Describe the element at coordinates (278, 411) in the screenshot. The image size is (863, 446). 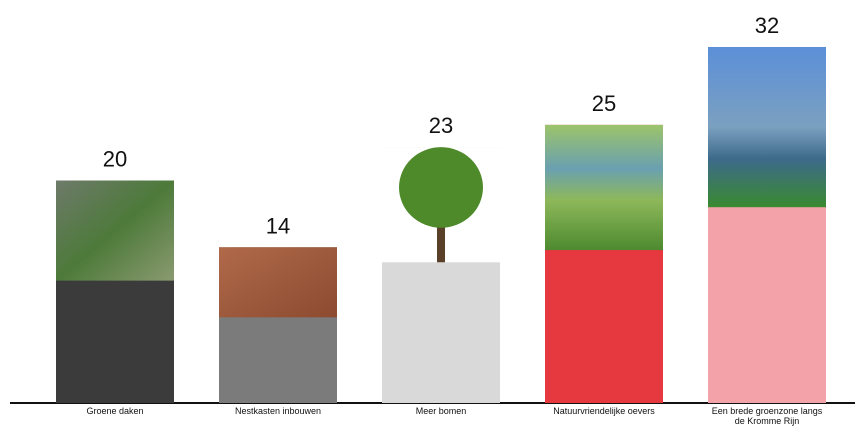
I see `category-label: Nestkasten inbouwen` at that location.